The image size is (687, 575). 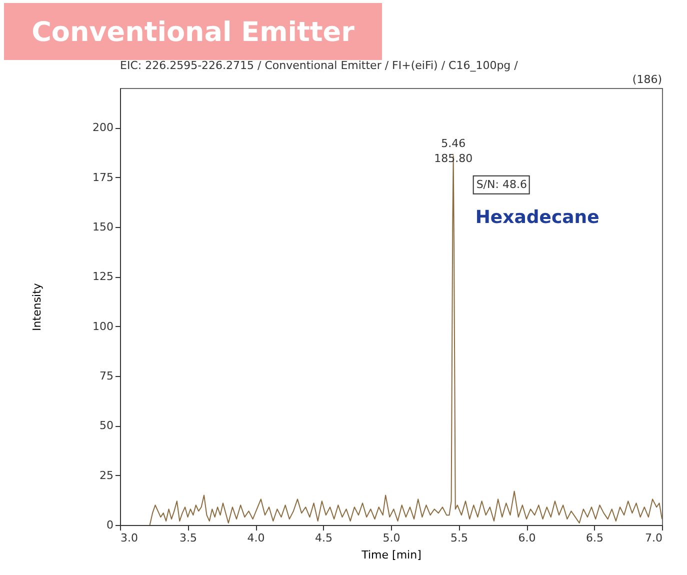 What do you see at coordinates (647, 79) in the screenshot?
I see `text: (186)` at bounding box center [647, 79].